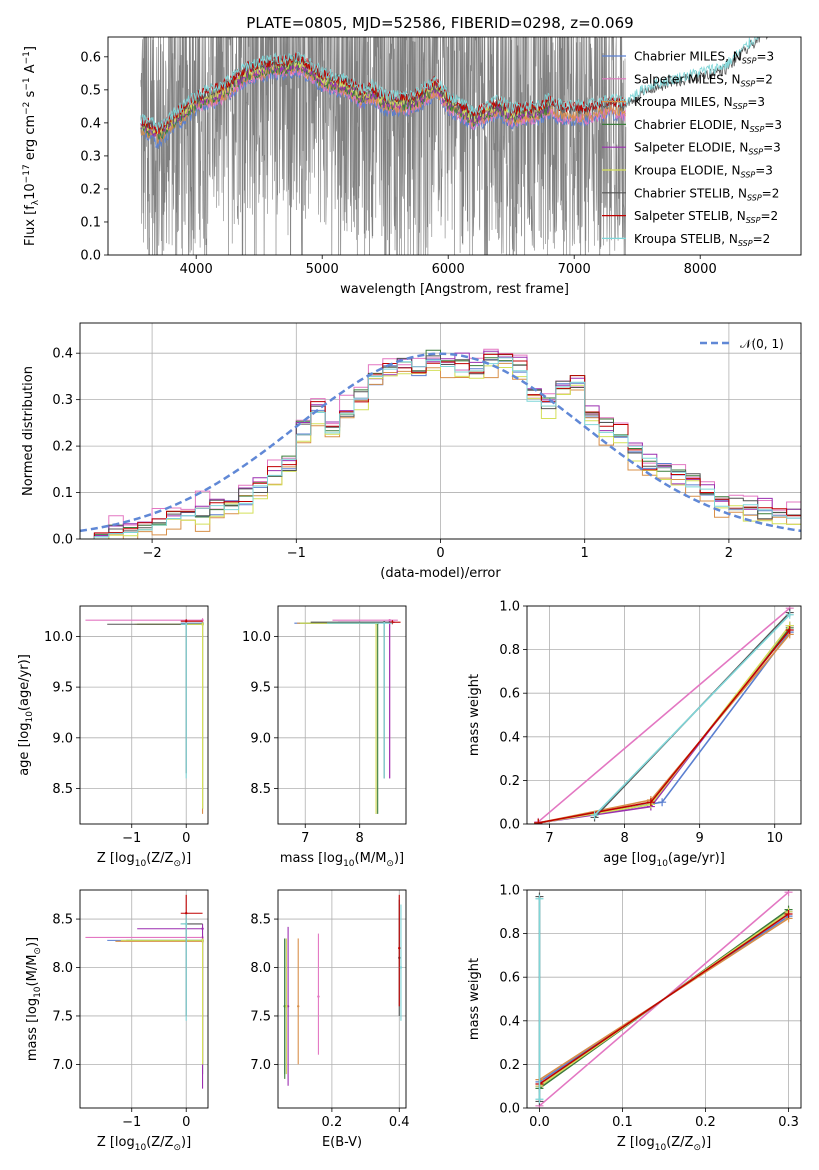  What do you see at coordinates (690, 217) in the screenshot?
I see `legend-entry-salpeter-stelib: Salpeter STELIB, NSSP=2` at bounding box center [690, 217].